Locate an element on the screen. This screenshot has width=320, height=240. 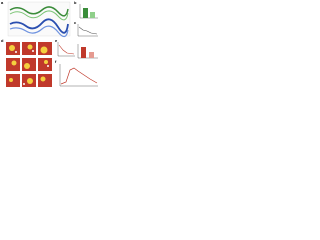
panel-label: e is located at coordinates (56, 40).